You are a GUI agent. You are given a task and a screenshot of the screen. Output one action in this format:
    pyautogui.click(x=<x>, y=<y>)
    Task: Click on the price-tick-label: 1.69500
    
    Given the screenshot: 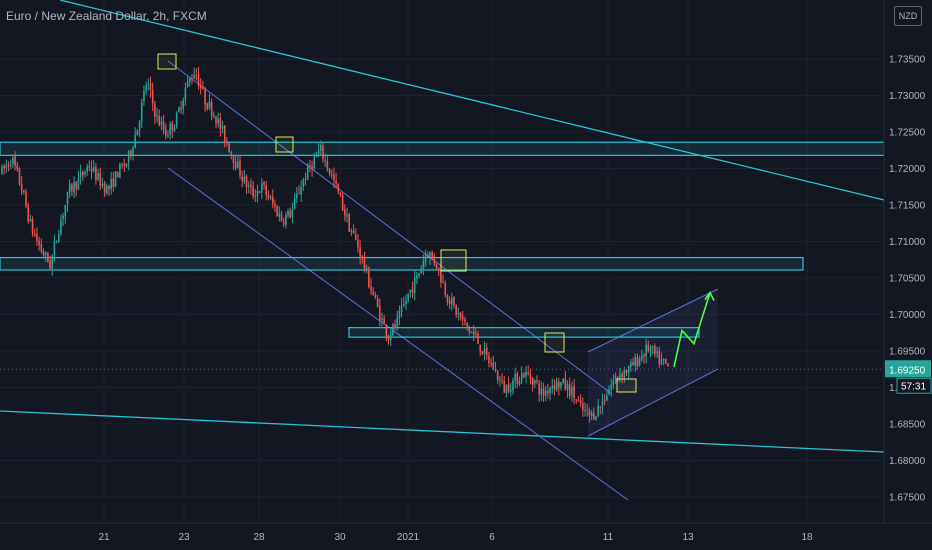 What is the action you would take?
    pyautogui.click(x=907, y=352)
    